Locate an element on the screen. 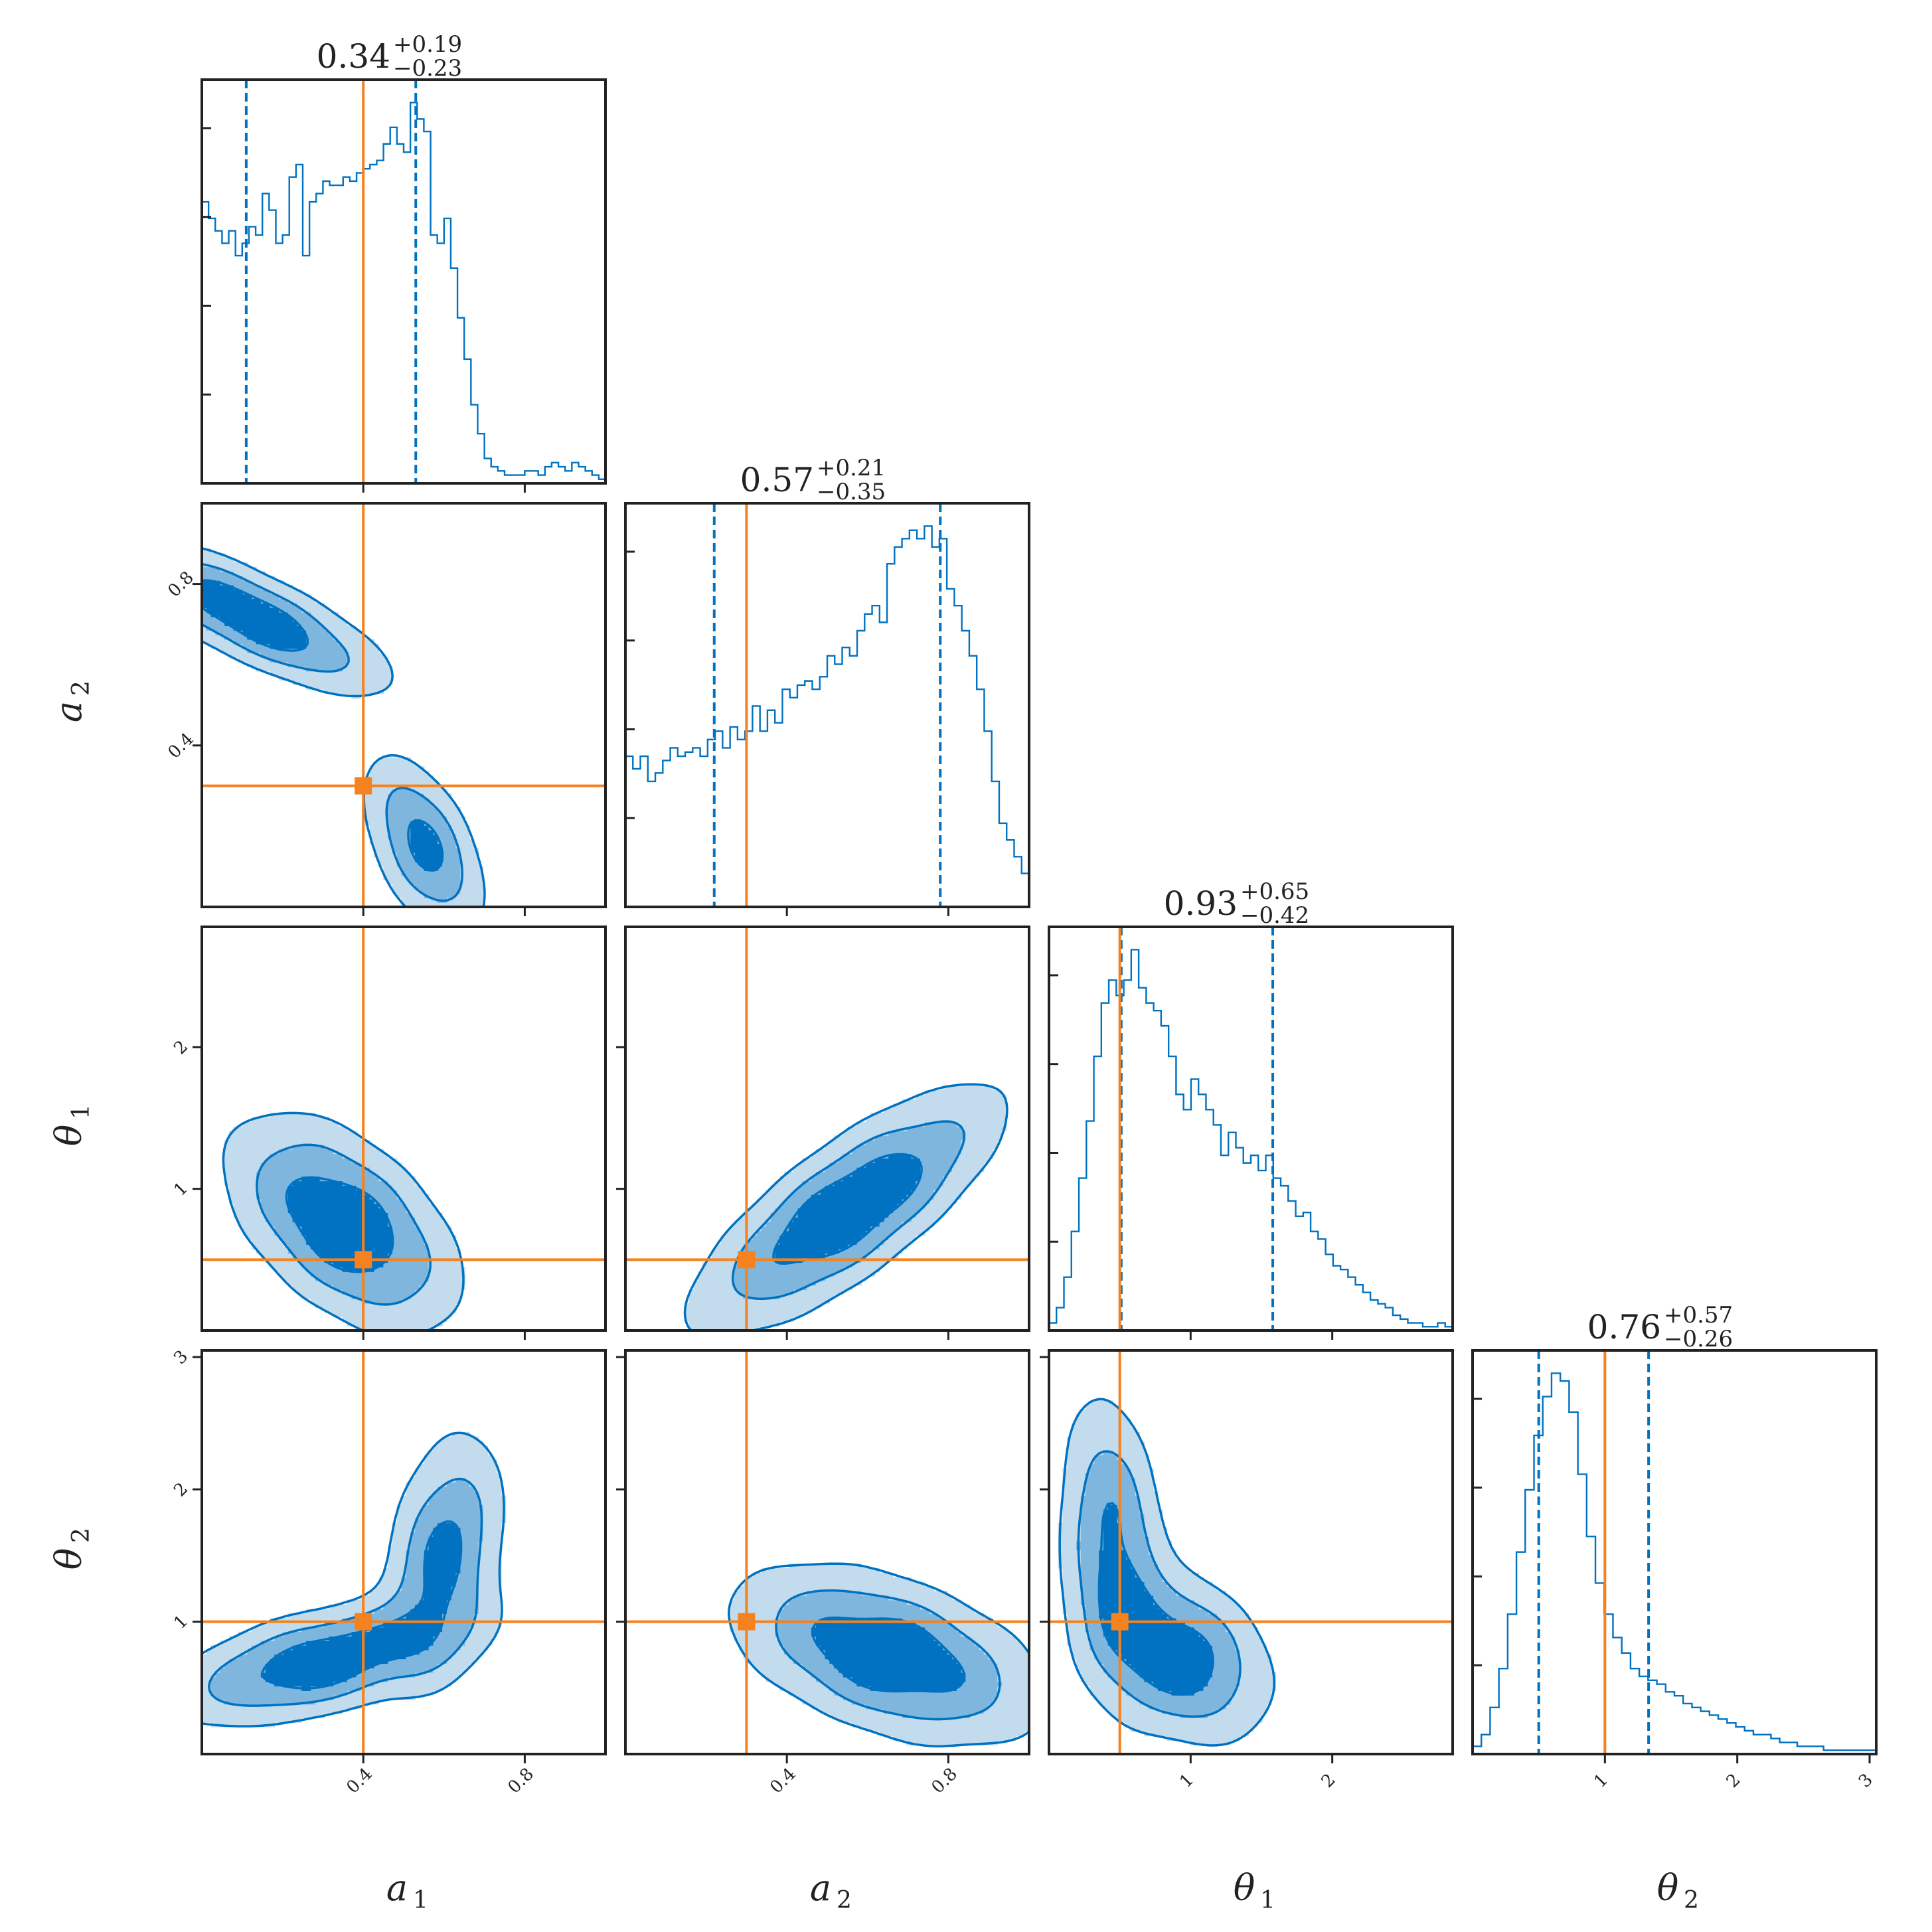  median-value: 0.57 is located at coordinates (777, 480).